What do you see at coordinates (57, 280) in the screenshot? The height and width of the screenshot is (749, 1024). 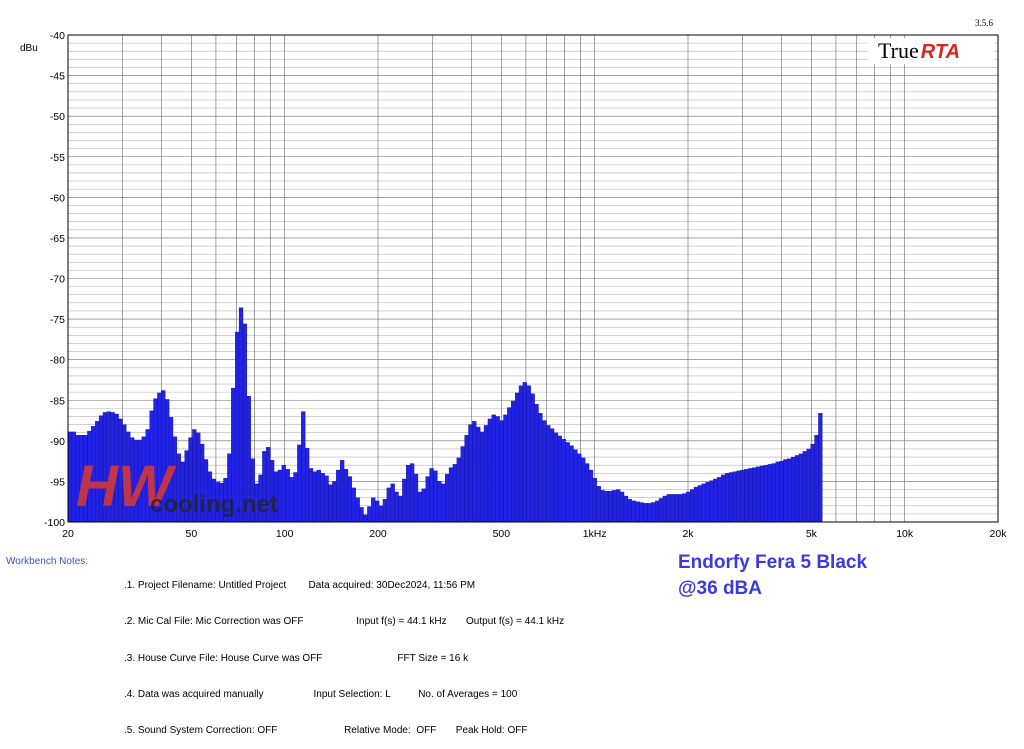 I see `y-tick-label: -70` at bounding box center [57, 280].